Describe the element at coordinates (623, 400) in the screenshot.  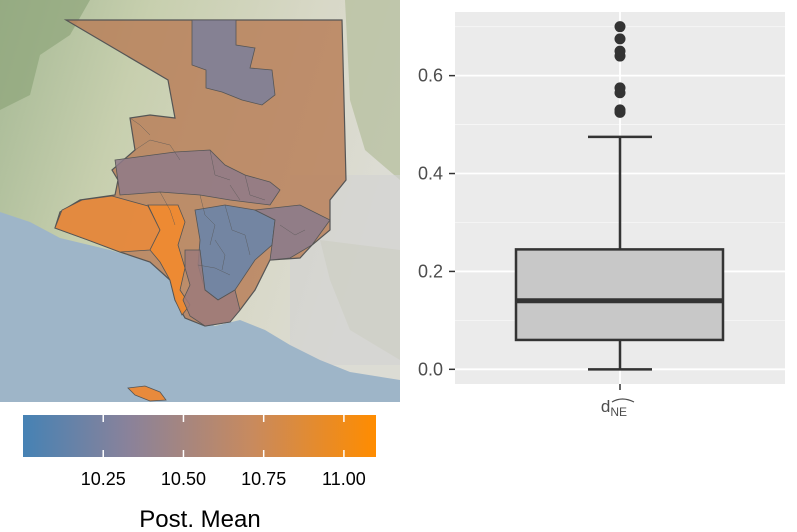
I see `x-tick-label-hat` at that location.